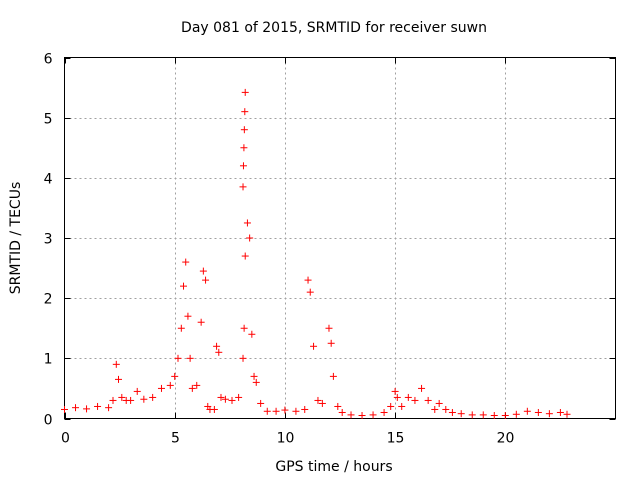 This screenshot has width=640, height=480. I want to click on x-tick-label: 15, so click(396, 439).